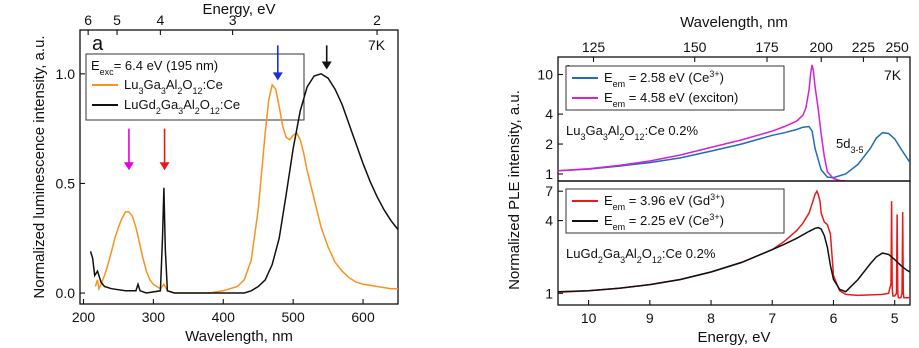  What do you see at coordinates (695, 47) in the screenshot?
I see `top-tick-label: 150` at bounding box center [695, 47].